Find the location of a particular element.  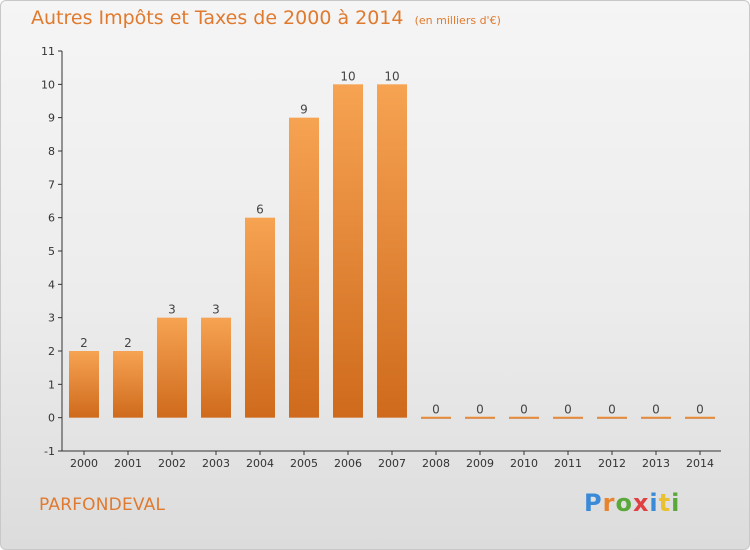

commune-name: PARFONDEVAL is located at coordinates (102, 505).